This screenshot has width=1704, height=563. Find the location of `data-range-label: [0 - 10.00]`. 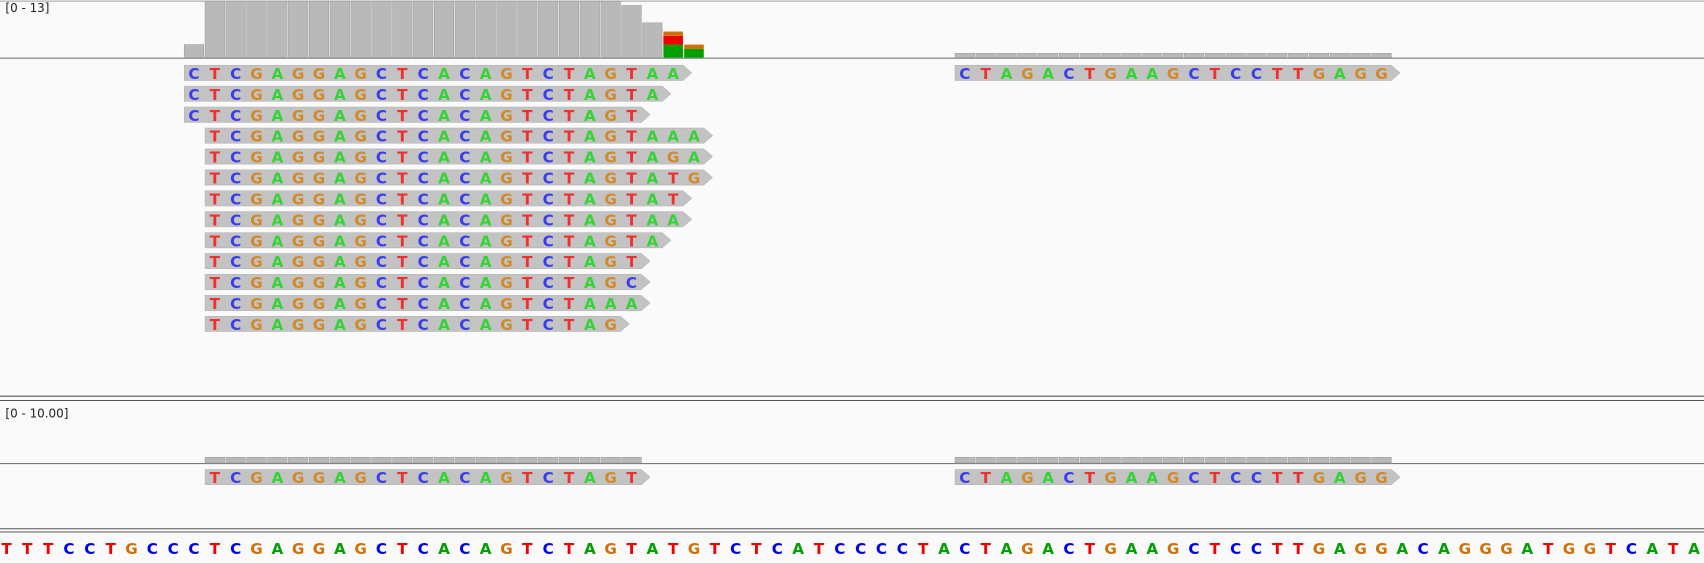

data-range-label: [0 - 10.00] is located at coordinates (36, 414).